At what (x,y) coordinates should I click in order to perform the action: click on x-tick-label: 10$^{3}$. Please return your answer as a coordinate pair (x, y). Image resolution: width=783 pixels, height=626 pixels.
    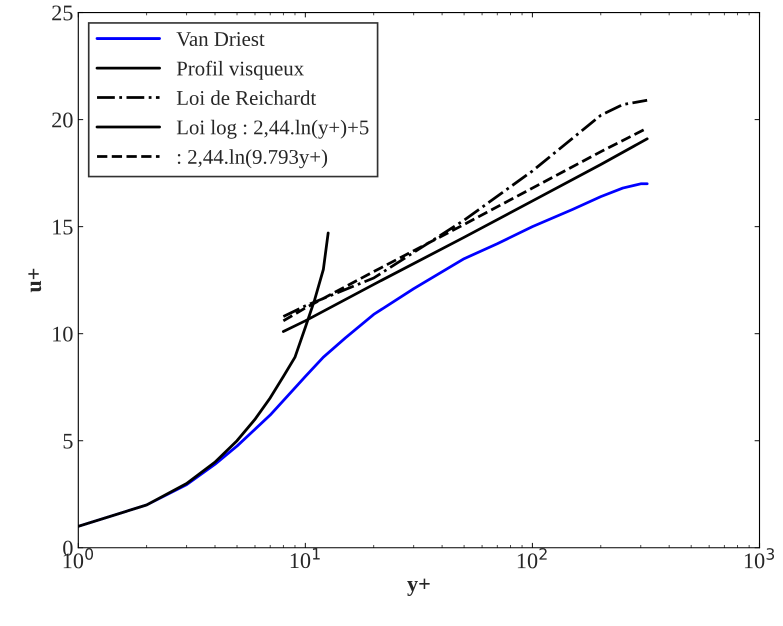
    Looking at the image, I should click on (759, 558).